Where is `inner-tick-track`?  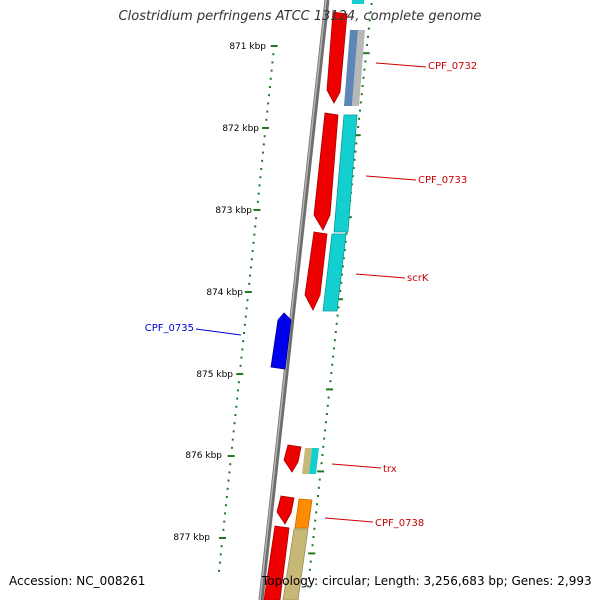 inner-tick-track is located at coordinates (340, 295).